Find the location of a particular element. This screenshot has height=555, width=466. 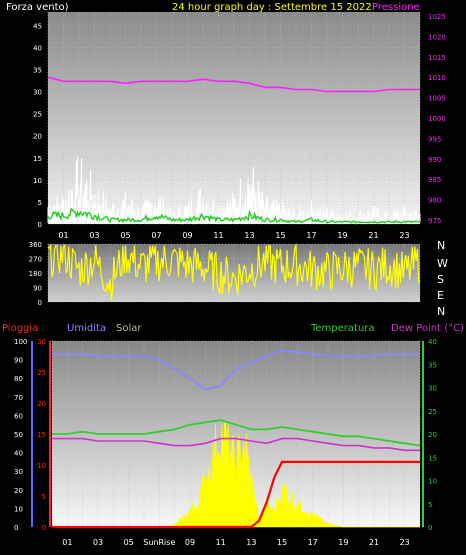

rain-tick-10: 10 is located at coordinates (41, 466).